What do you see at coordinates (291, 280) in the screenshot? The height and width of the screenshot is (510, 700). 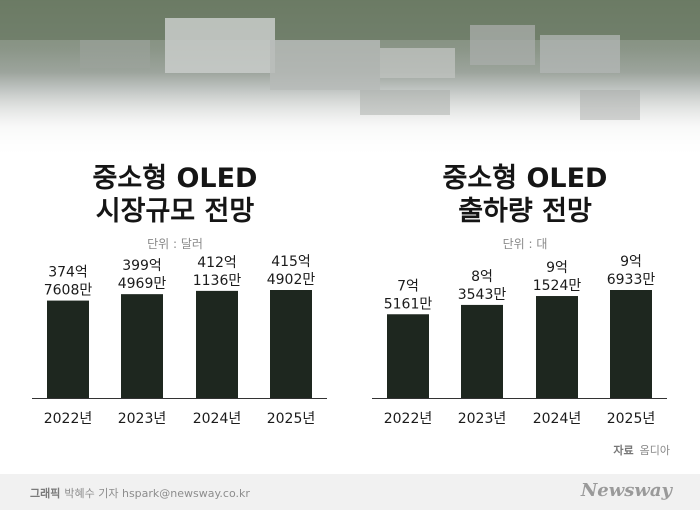 I see `value-label-line2: 4902만` at bounding box center [291, 280].